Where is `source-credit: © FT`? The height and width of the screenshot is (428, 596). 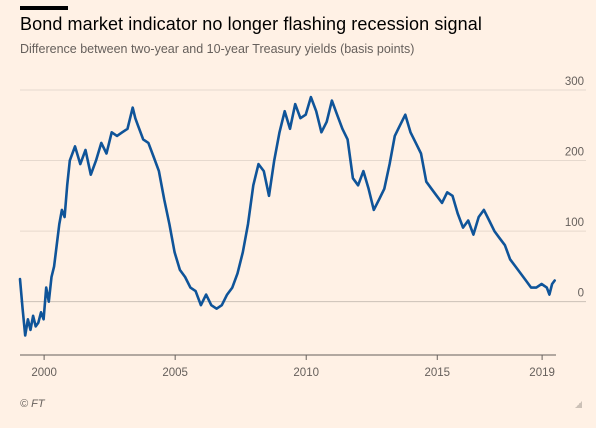 source-credit: © FT is located at coordinates (32, 404).